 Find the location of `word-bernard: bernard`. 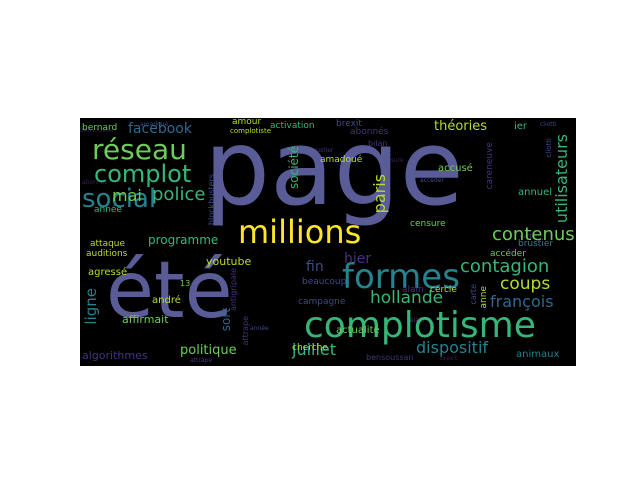

word-bernard: bernard is located at coordinates (100, 128).